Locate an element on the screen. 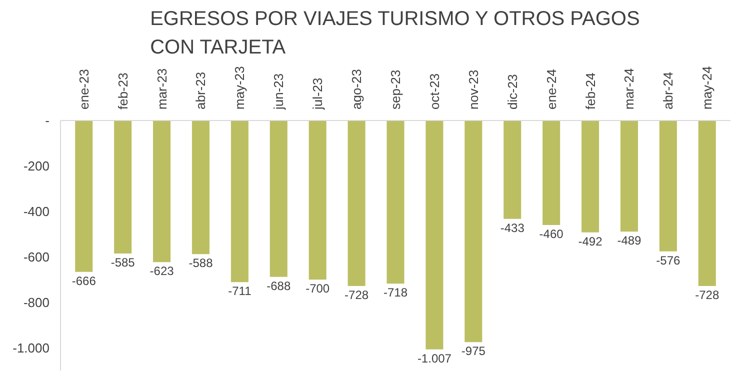  x-tick-label: feb-23 is located at coordinates (122, 91).